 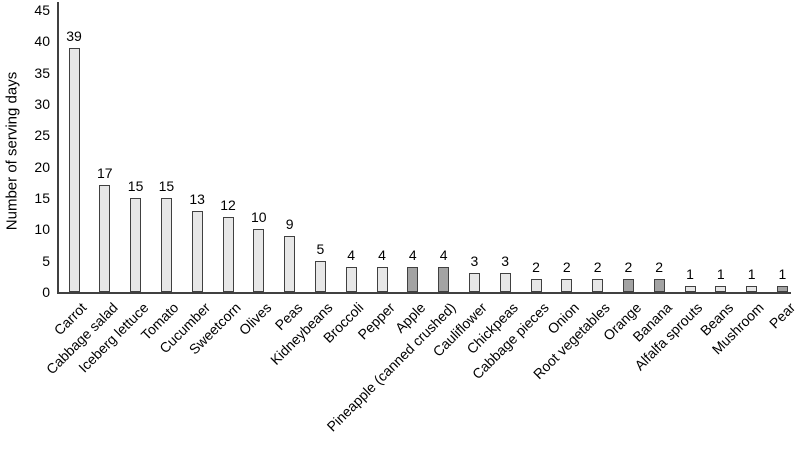 I want to click on x-axis-line, so click(x=424, y=293).